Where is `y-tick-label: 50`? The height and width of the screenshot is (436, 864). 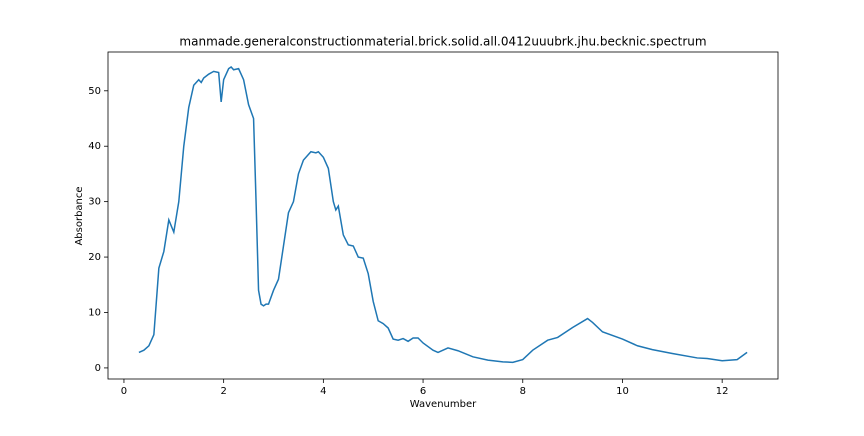
y-tick-label: 50 is located at coordinates (94, 91).